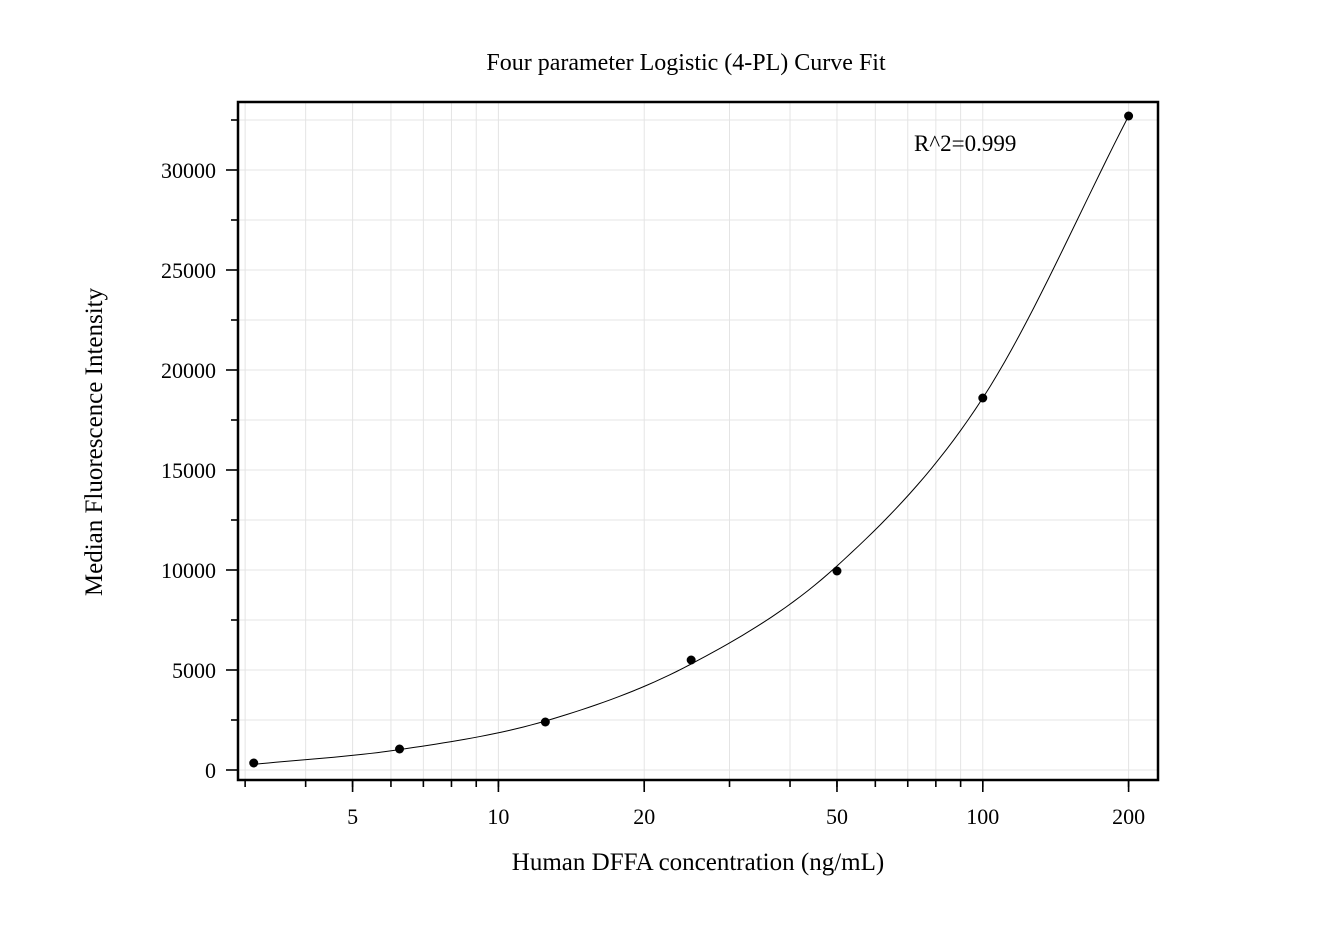  I want to click on x-tick-label: 20, so click(644, 816).